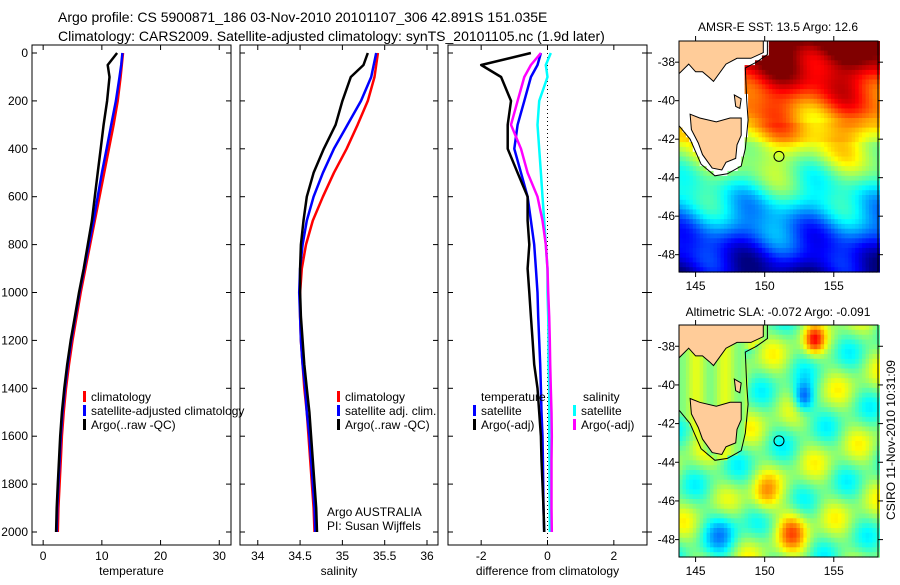 Image resolution: width=900 pixels, height=585 pixels. Describe the element at coordinates (18, 245) in the screenshot. I see `y-tick-label: 800` at that location.